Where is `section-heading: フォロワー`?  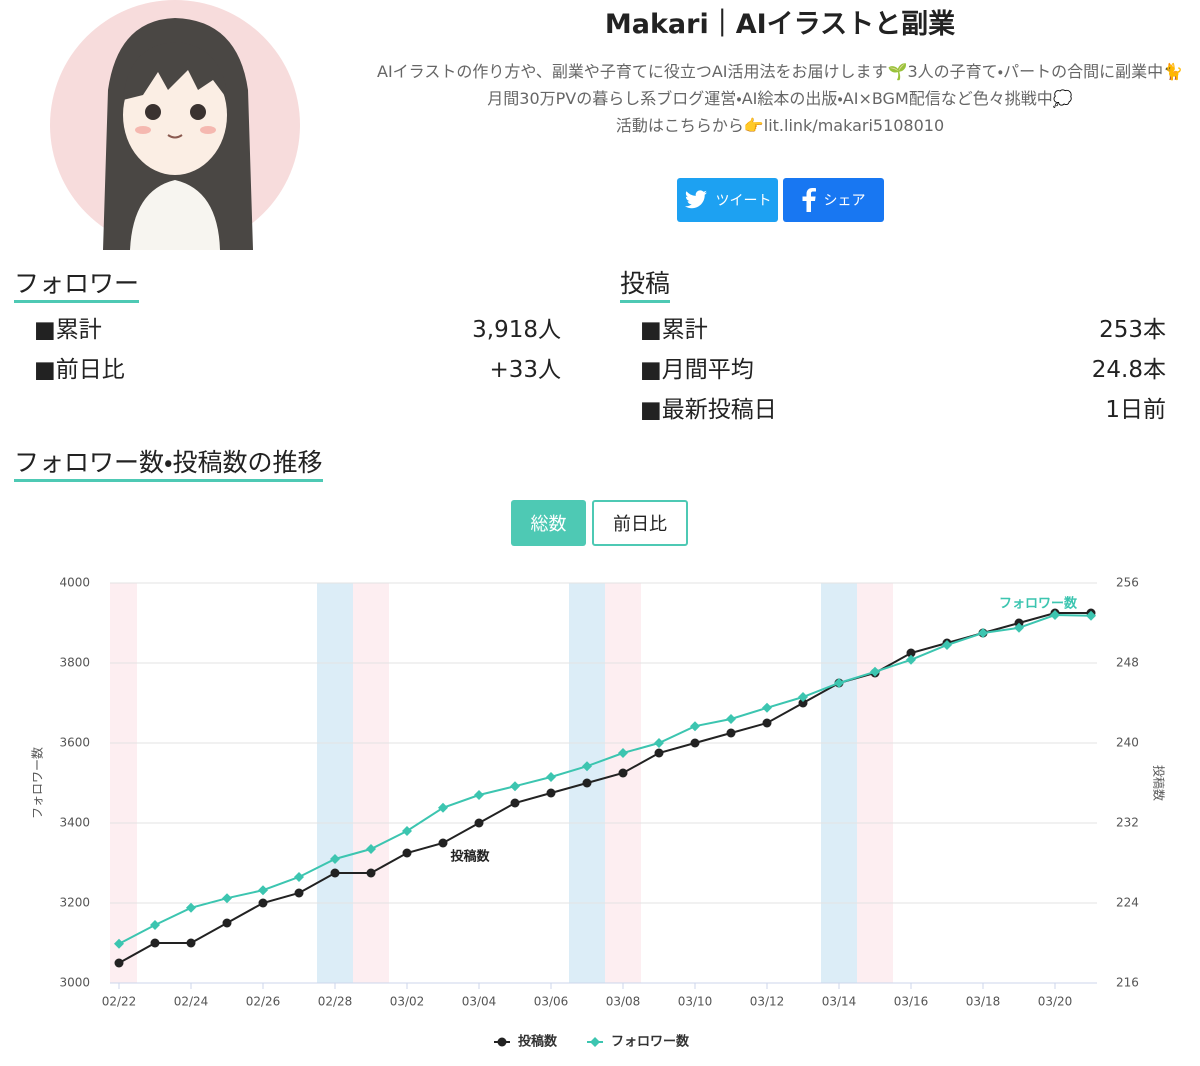
section-heading: フォロワー is located at coordinates (77, 286).